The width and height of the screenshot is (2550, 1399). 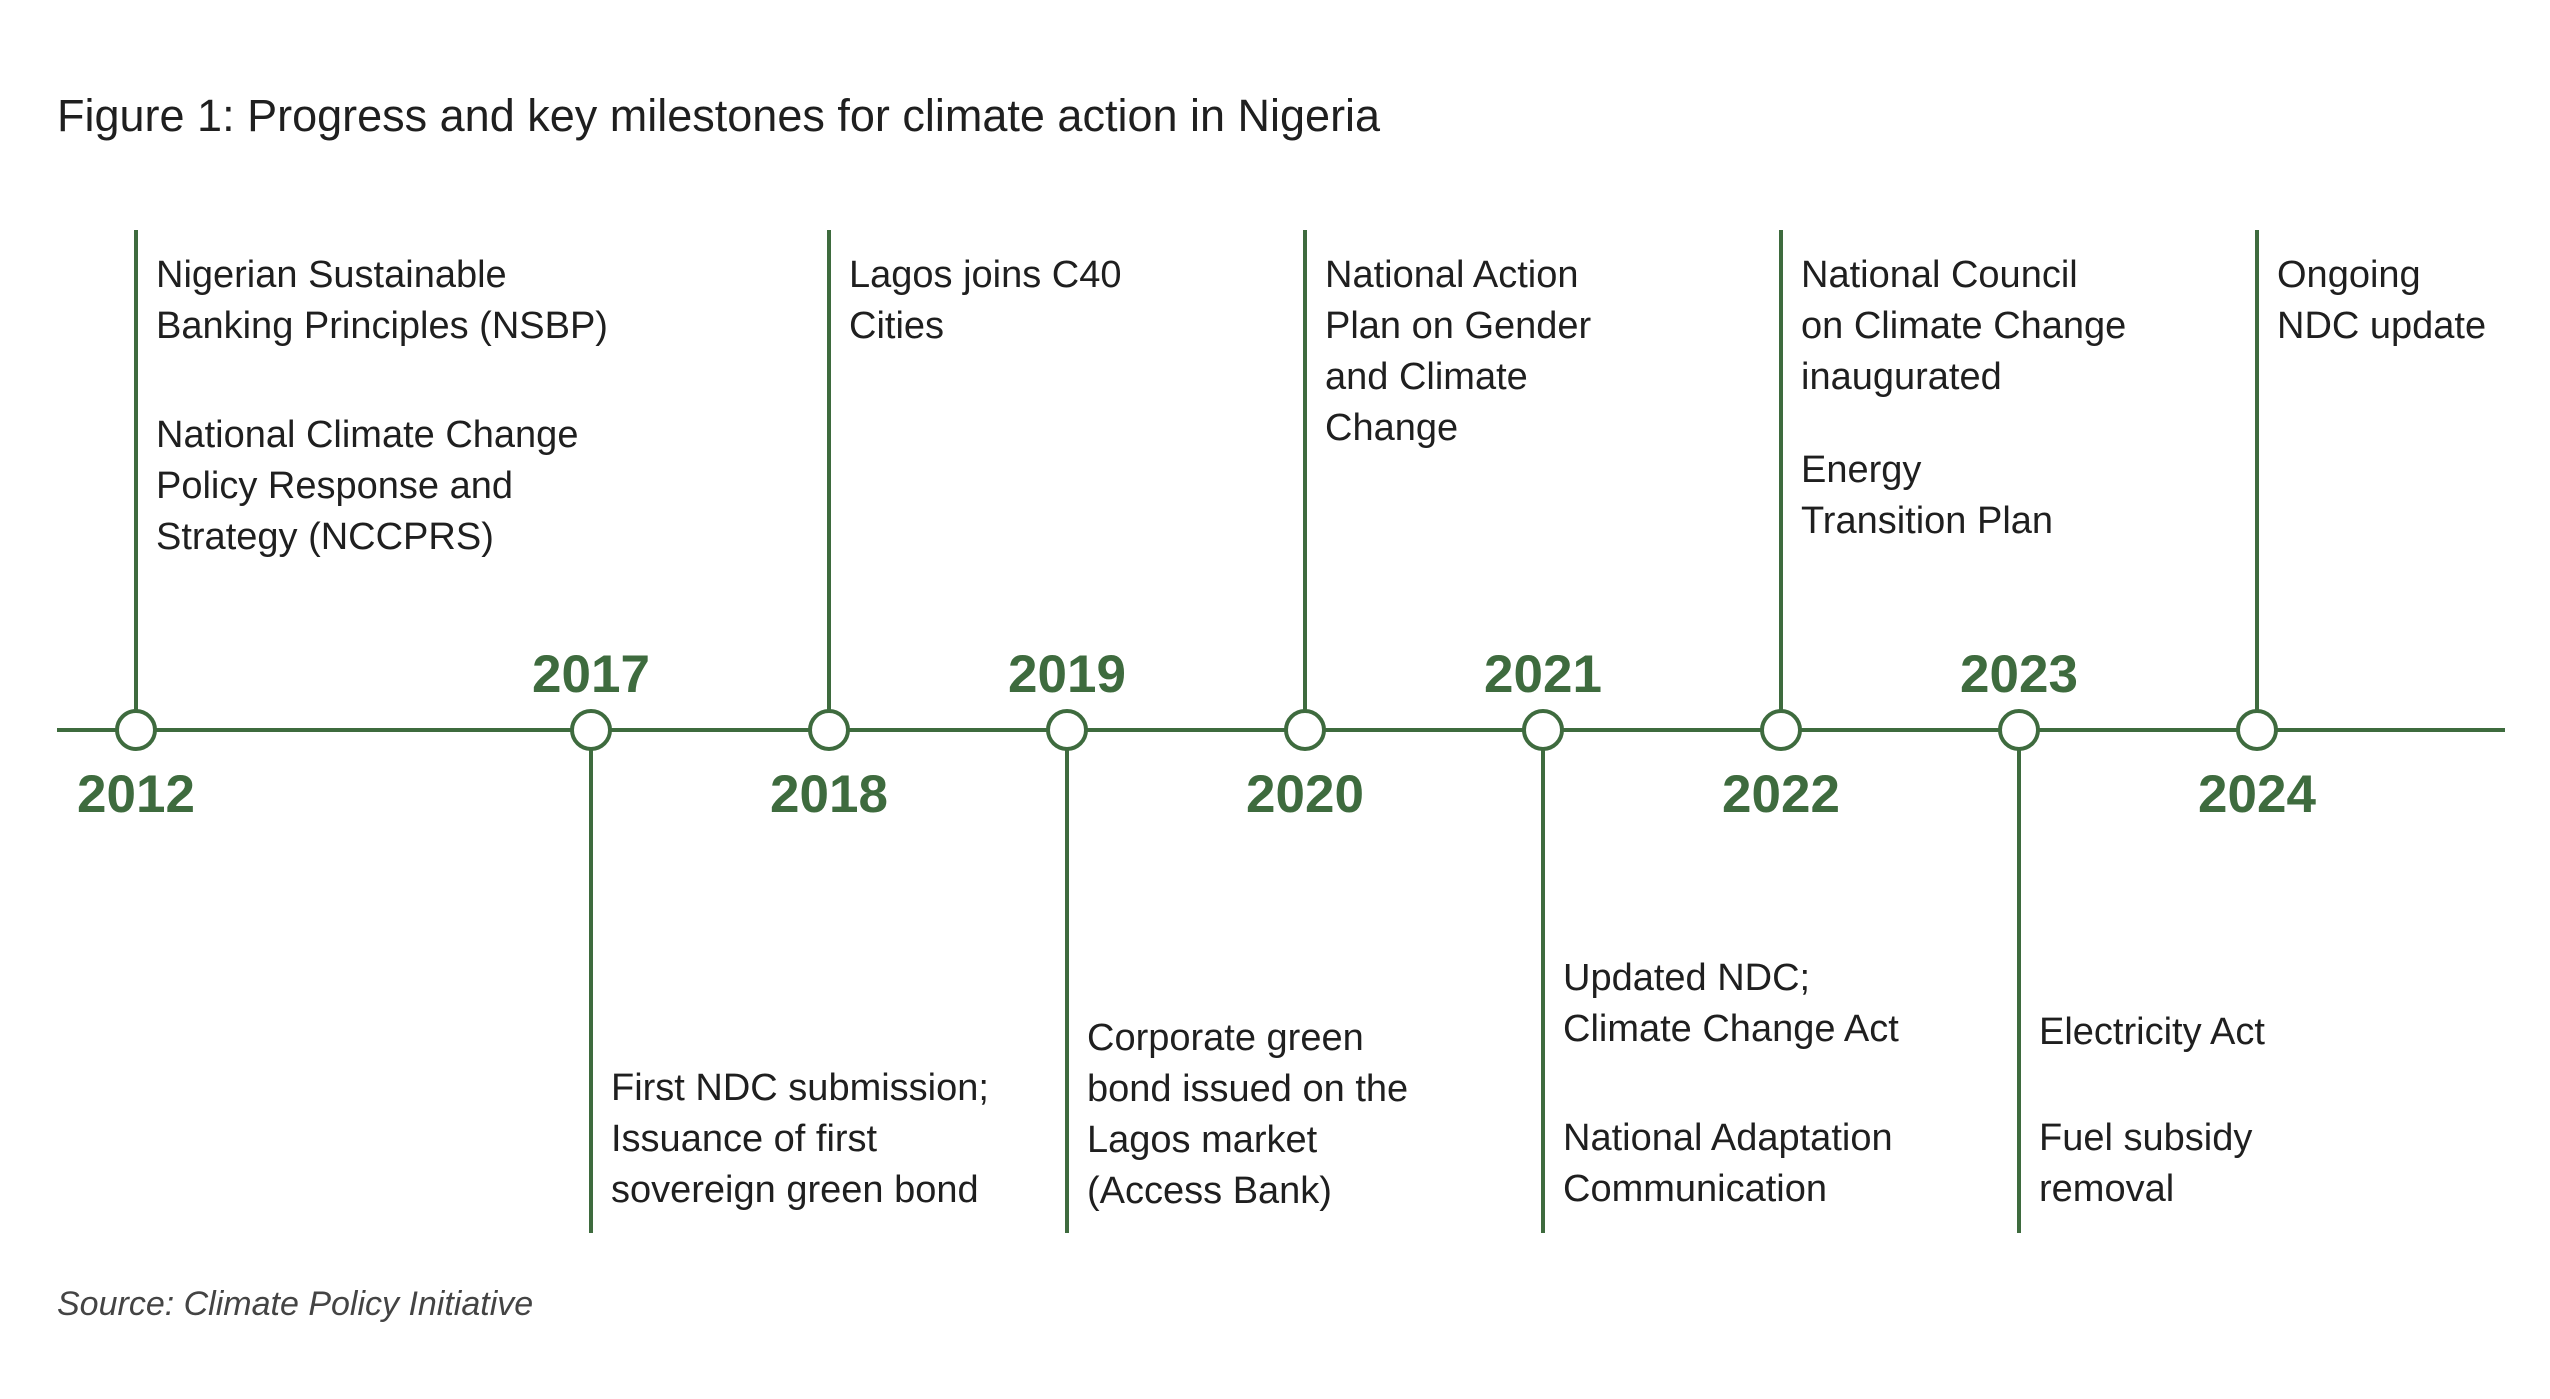 I want to click on event-line: Policy Response and, so click(x=334, y=486).